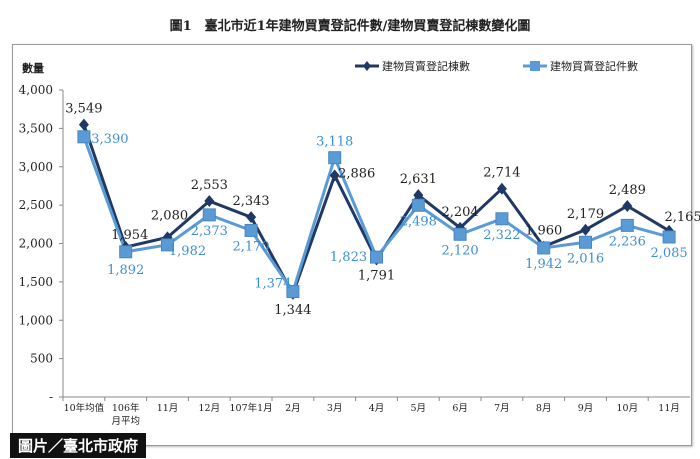 This screenshot has height=459, width=700. What do you see at coordinates (627, 190) in the screenshot?
I see `data-label: 2,489` at bounding box center [627, 190].